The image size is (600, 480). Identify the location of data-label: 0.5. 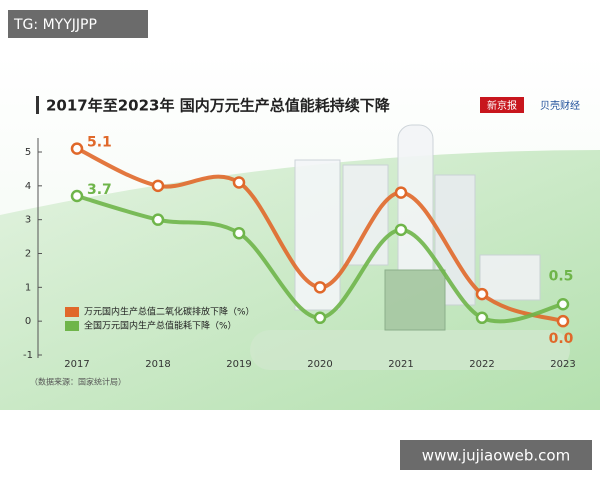
(561, 276).